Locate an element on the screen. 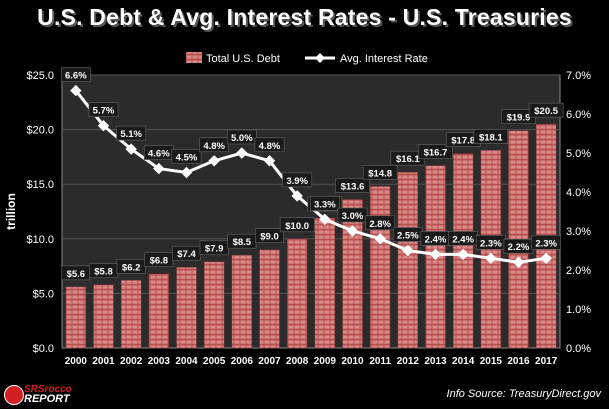 This screenshot has width=609, height=409. y2-tick-label: 7.0% is located at coordinates (578, 76).